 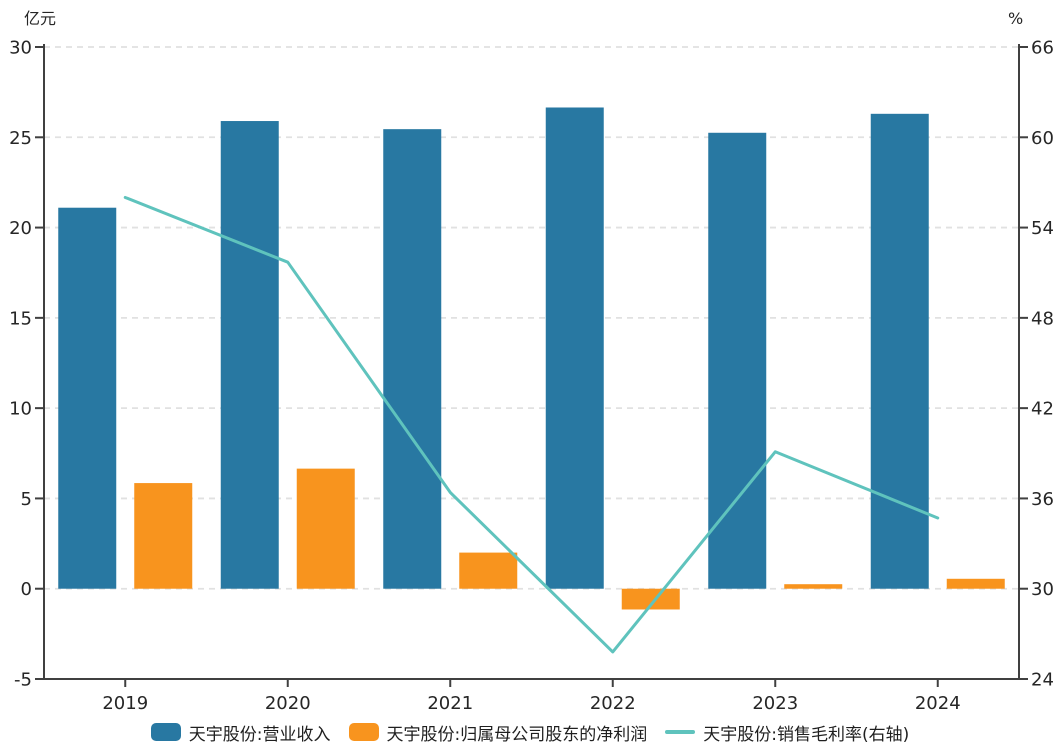 What do you see at coordinates (26, 589) in the screenshot?
I see `left-axis-tick-0: 0` at bounding box center [26, 589].